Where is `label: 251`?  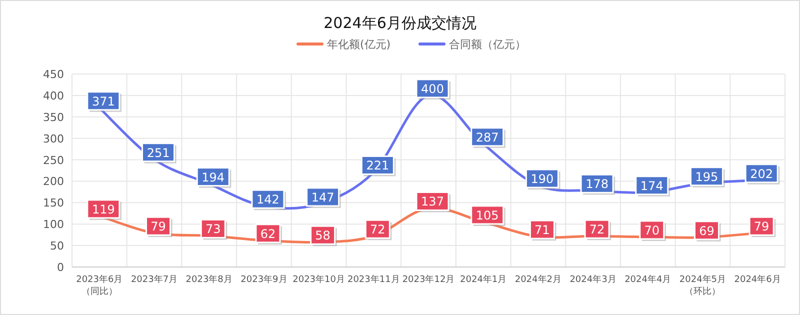 label: 251 is located at coordinates (159, 153).